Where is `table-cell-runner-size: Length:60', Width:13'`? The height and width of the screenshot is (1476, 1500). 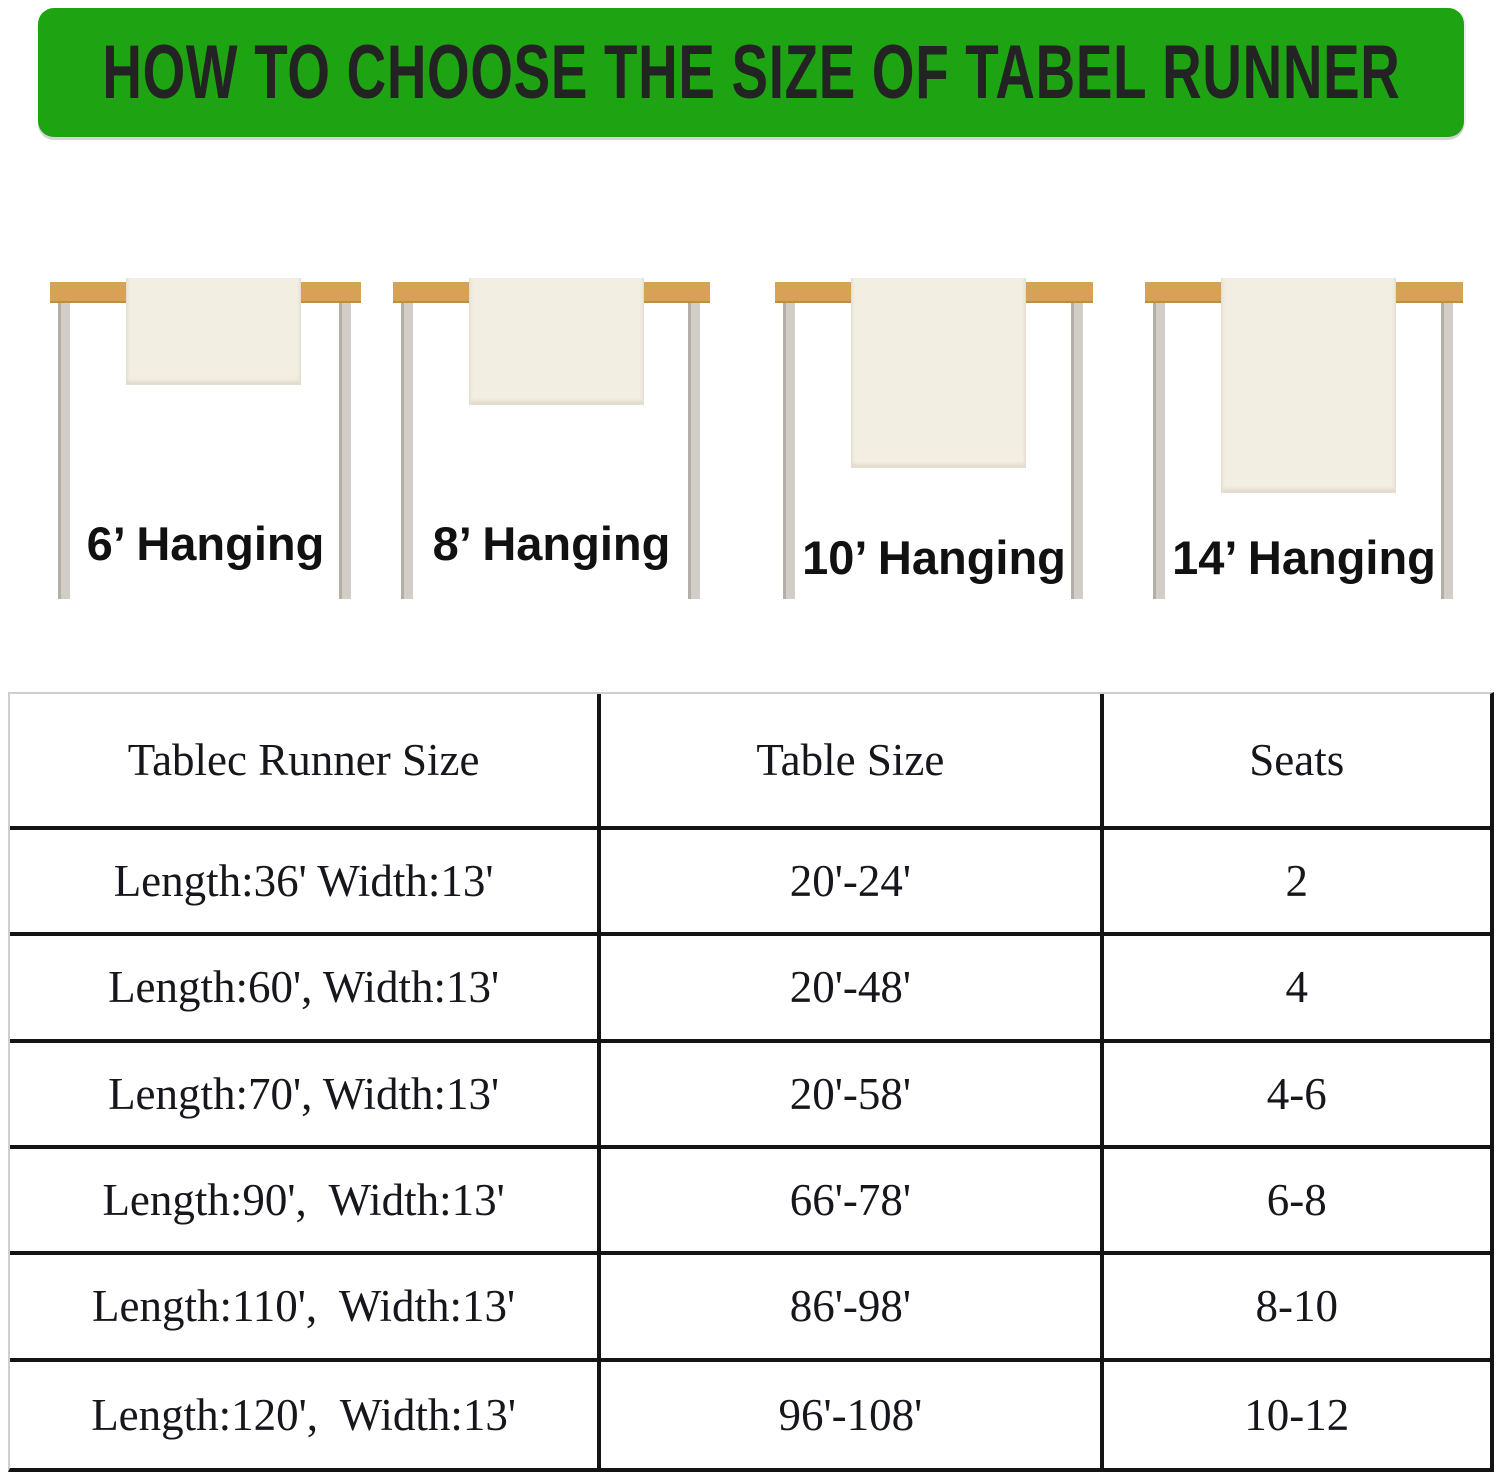
table-cell-runner-size: Length:60', Width:13' is located at coordinates (306, 989).